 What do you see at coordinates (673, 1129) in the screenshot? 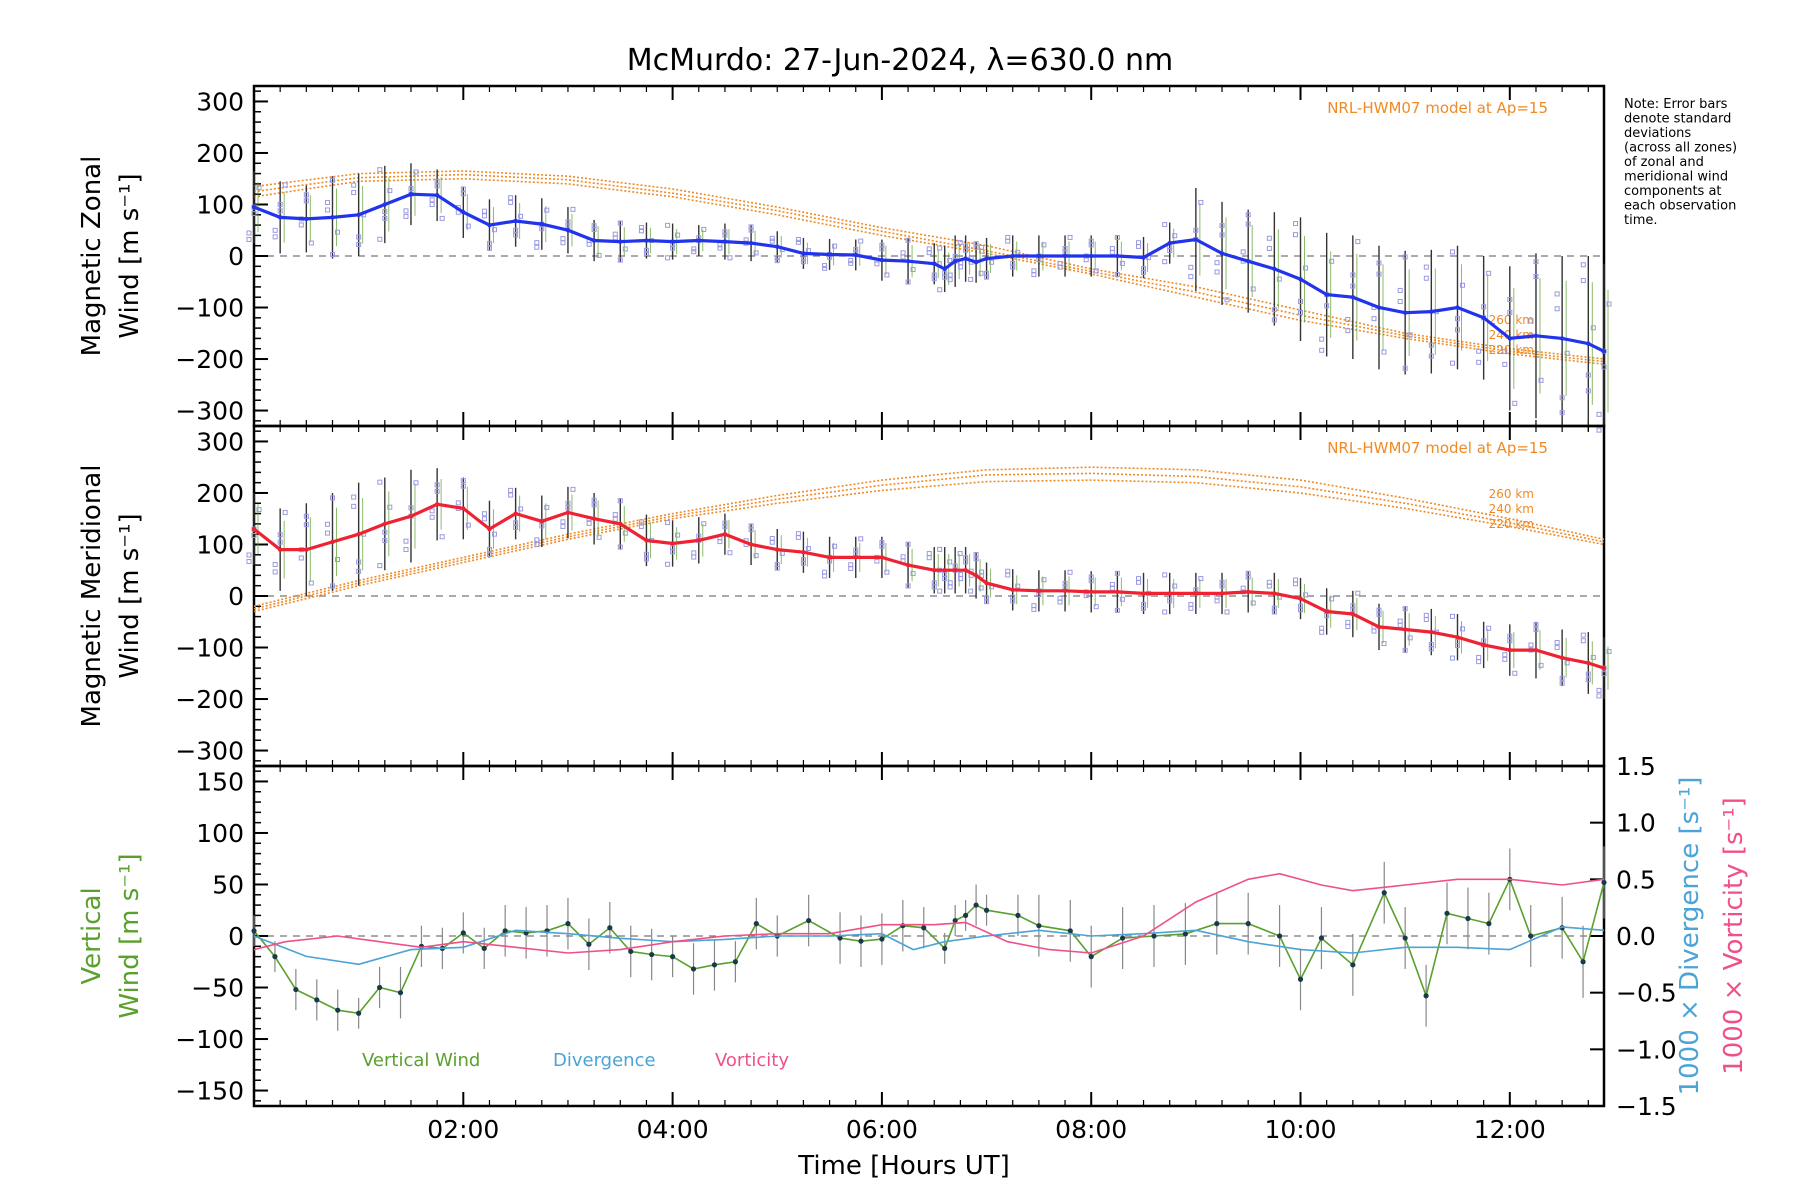
I see `x-tick-label: 04:00` at bounding box center [673, 1129].